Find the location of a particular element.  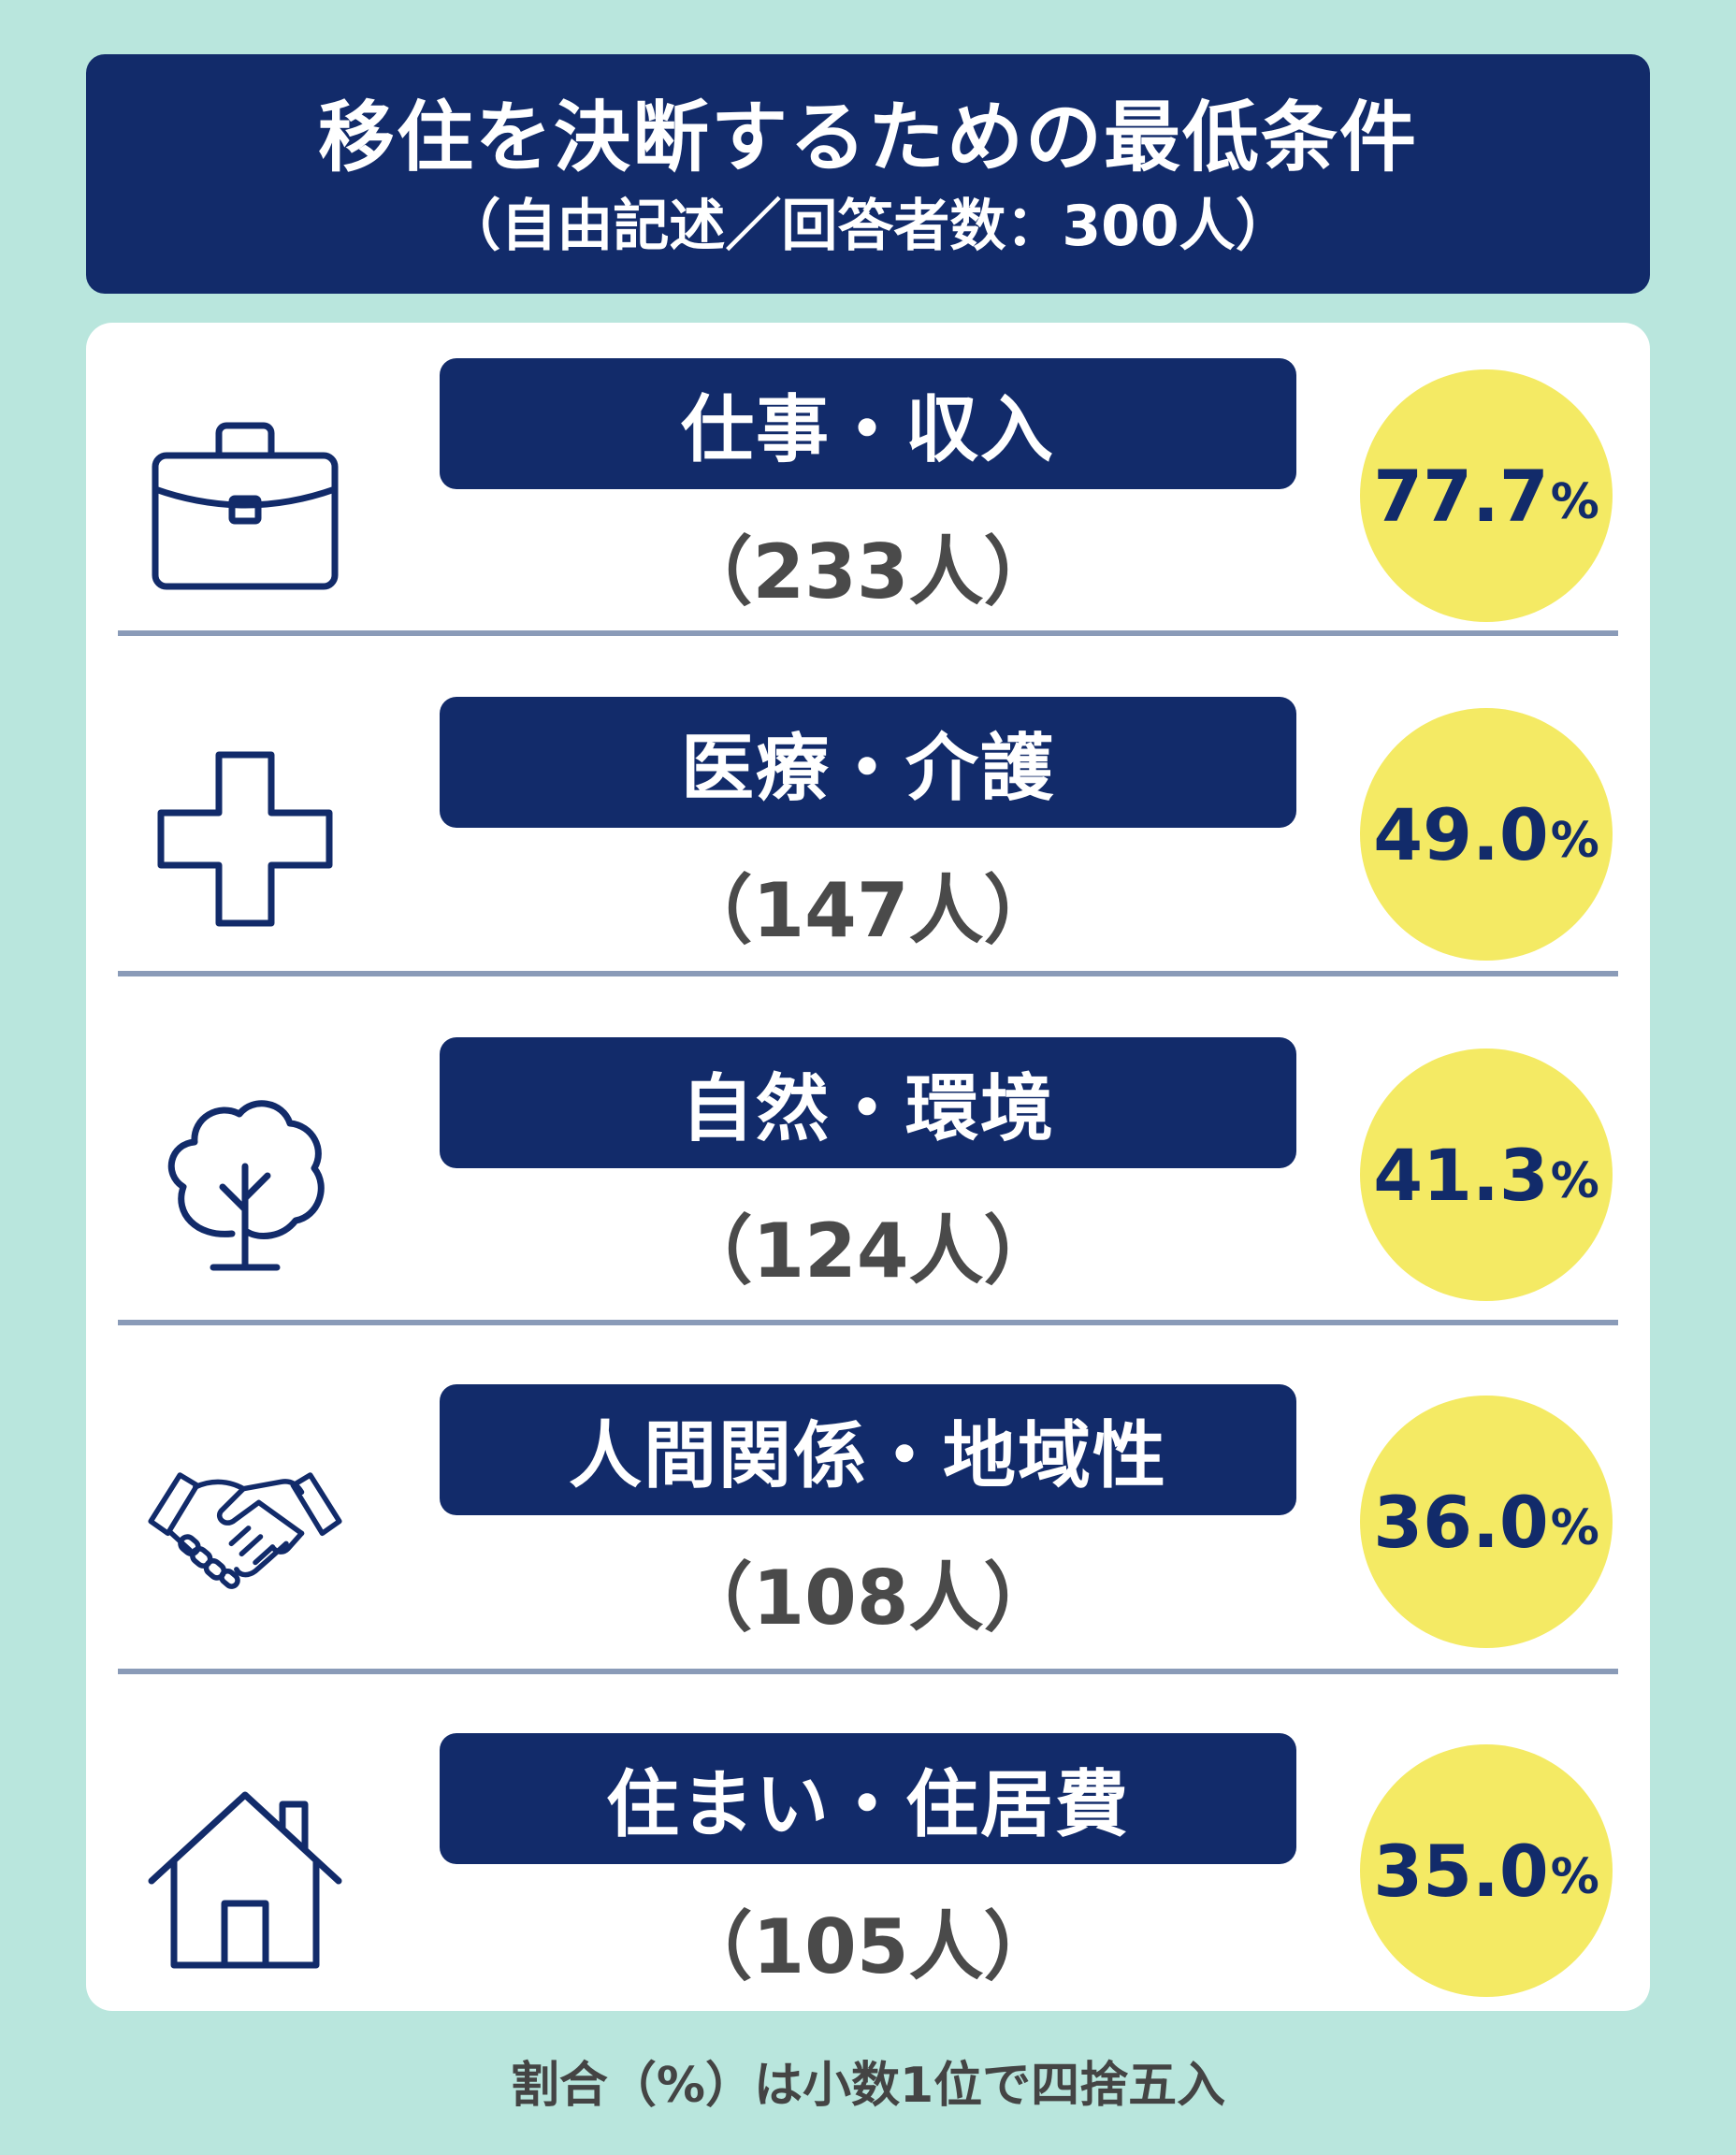

page-title: 移住を決断するための最低条件 is located at coordinates (867, 138).